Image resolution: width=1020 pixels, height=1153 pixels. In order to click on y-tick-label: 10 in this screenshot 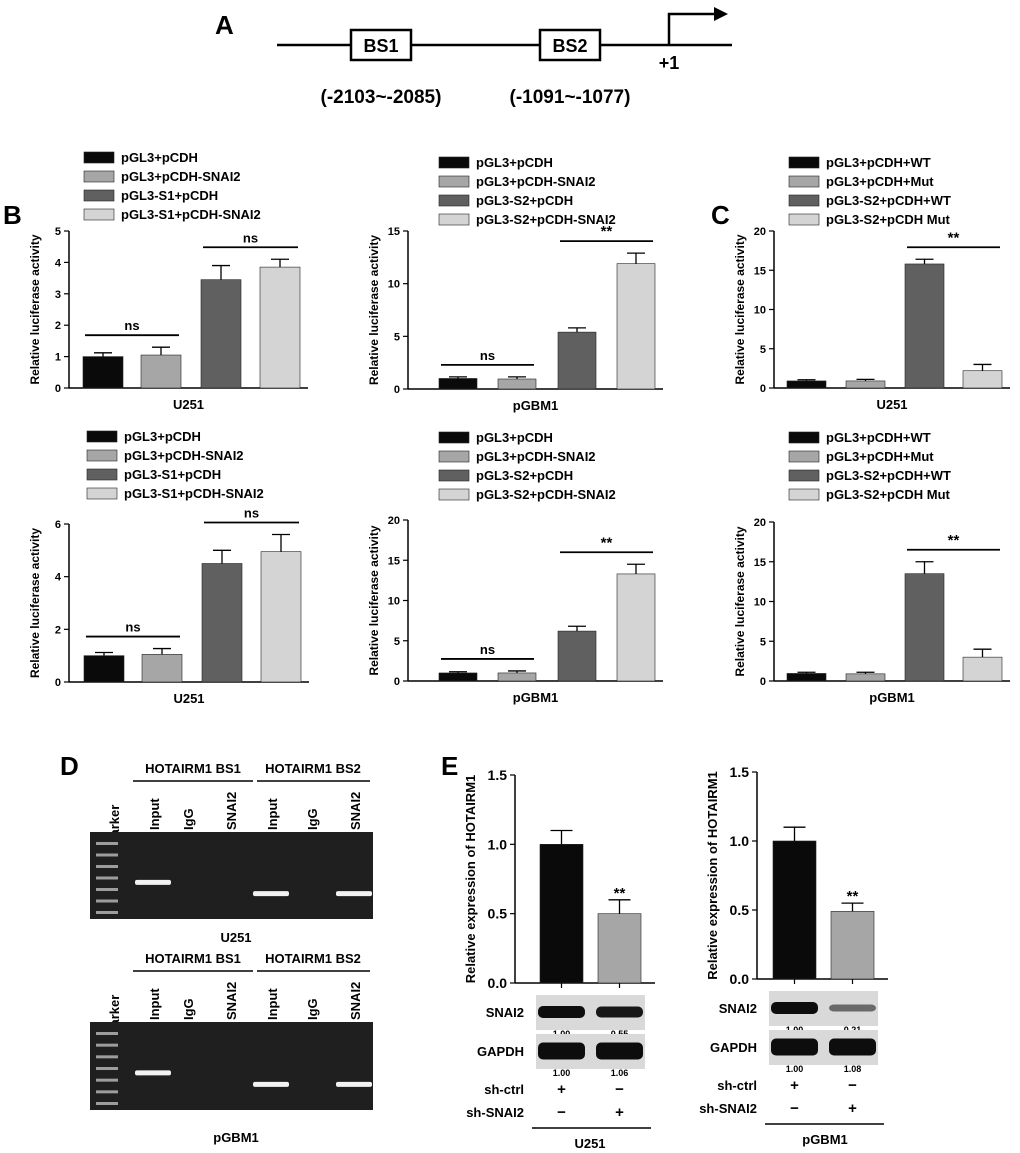, I will do `click(760, 311)`.